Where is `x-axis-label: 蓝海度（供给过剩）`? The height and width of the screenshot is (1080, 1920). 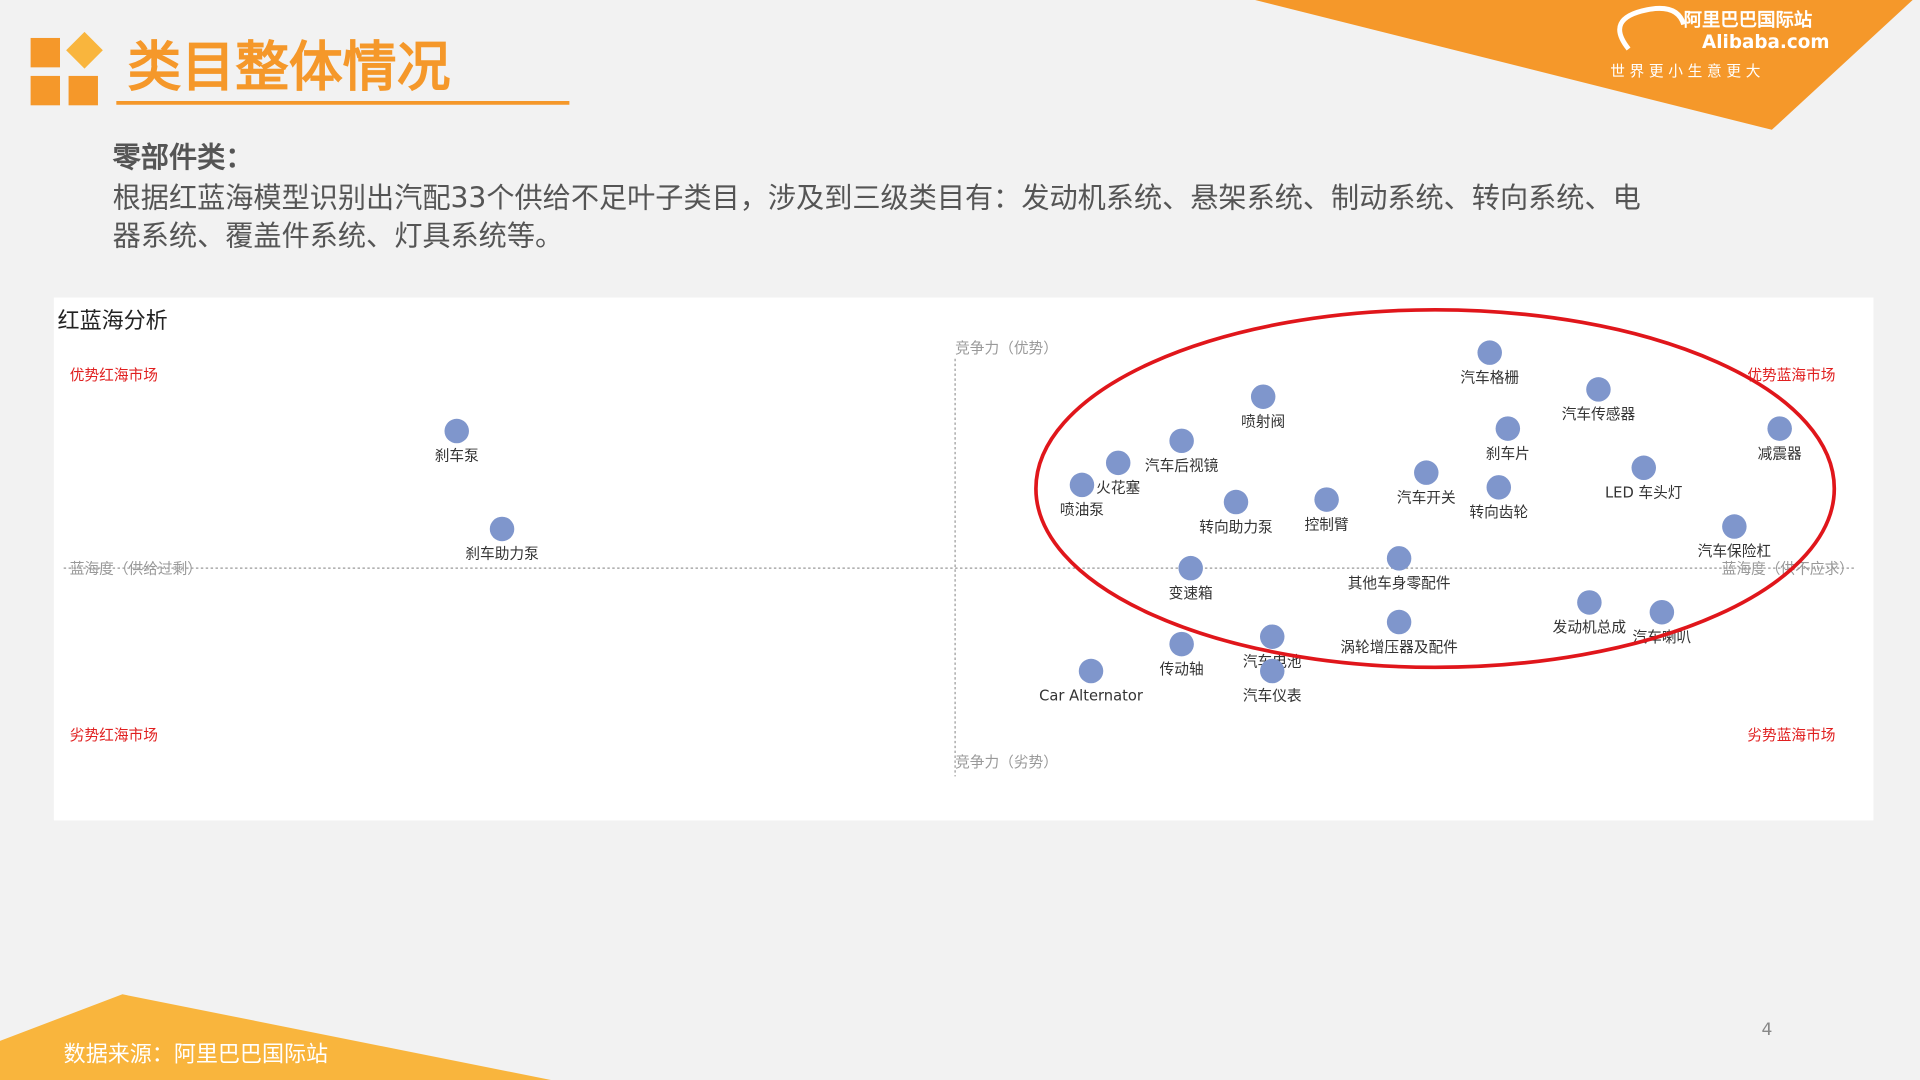 x-axis-label: 蓝海度（供给过剩） is located at coordinates (136, 568).